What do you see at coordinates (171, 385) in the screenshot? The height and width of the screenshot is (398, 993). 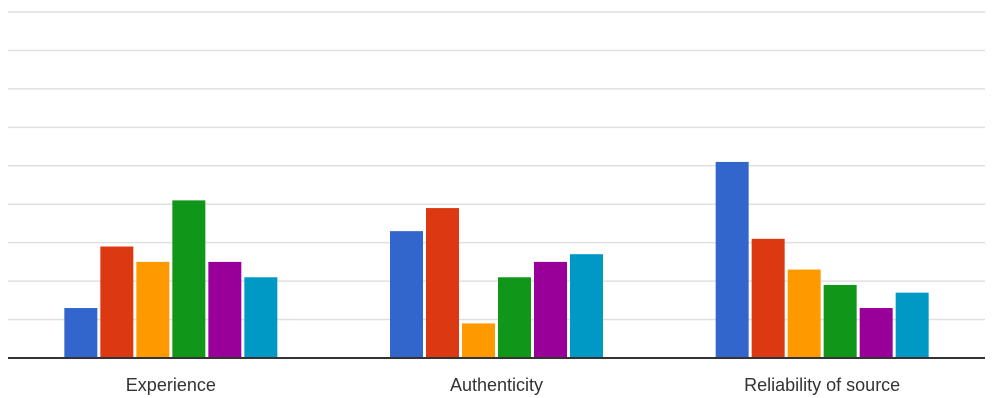 I see `x-tick-label-experience: Experience` at bounding box center [171, 385].